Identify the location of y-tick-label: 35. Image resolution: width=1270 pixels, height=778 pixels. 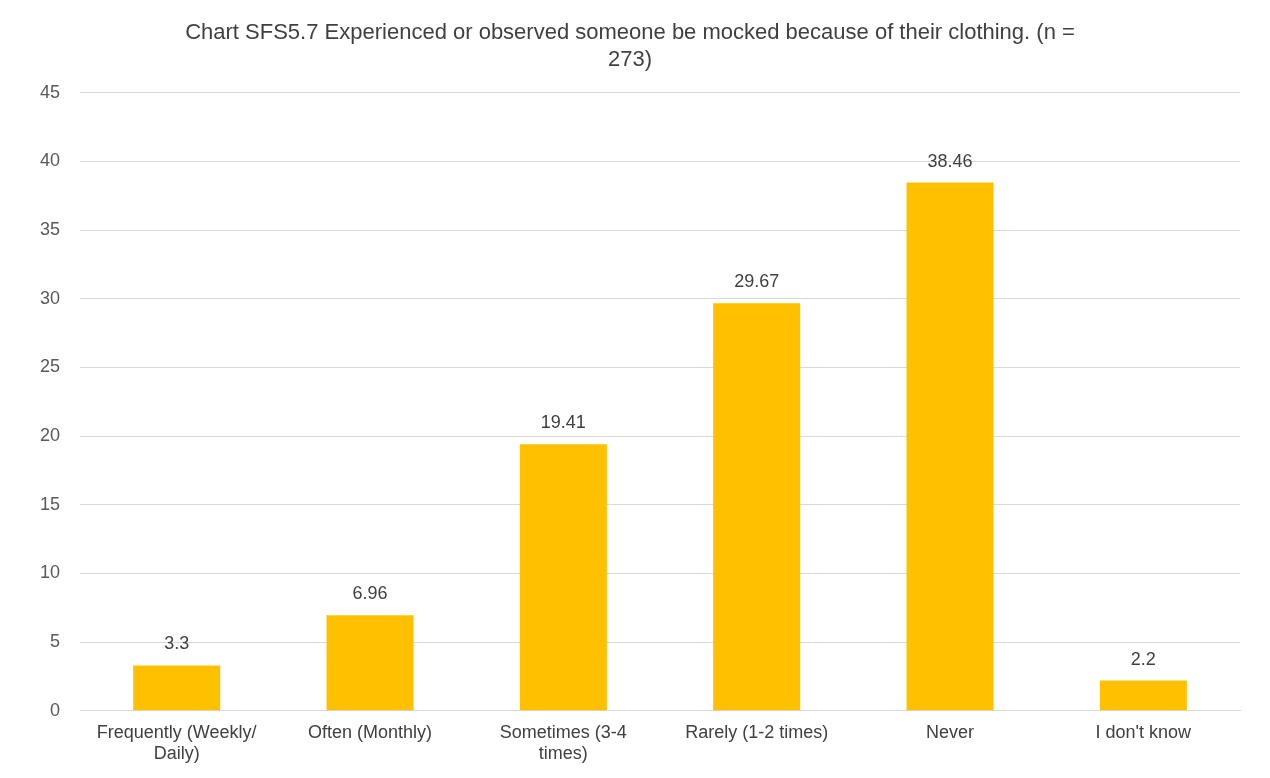
(50, 229).